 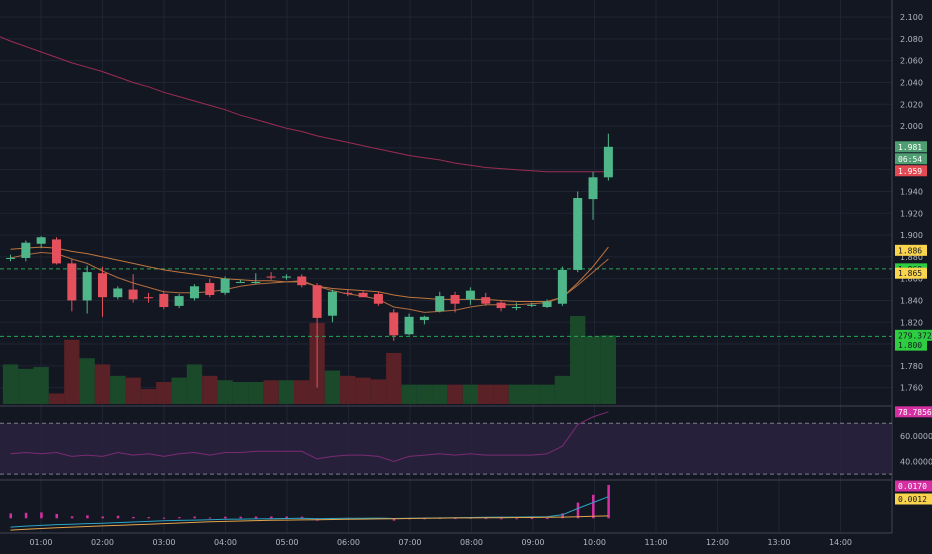 I want to click on price-tag-text: 1.959, so click(x=910, y=171).